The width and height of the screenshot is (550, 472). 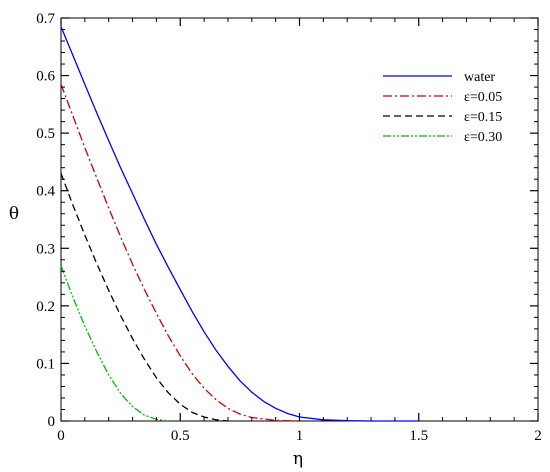 I want to click on x-tick-label: 2, so click(x=538, y=436).